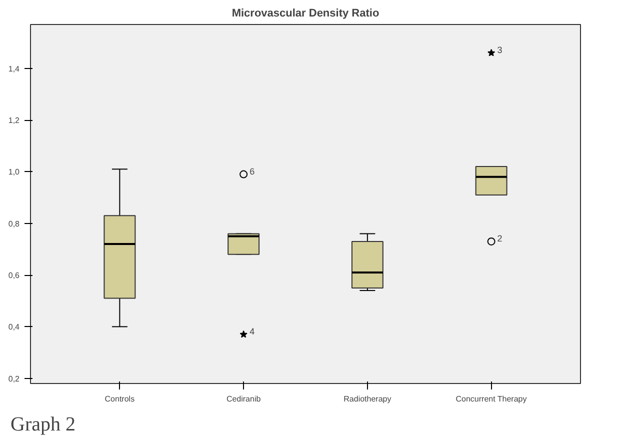 This screenshot has width=621, height=446. I want to click on x-tick-label: Controls, so click(119, 399).